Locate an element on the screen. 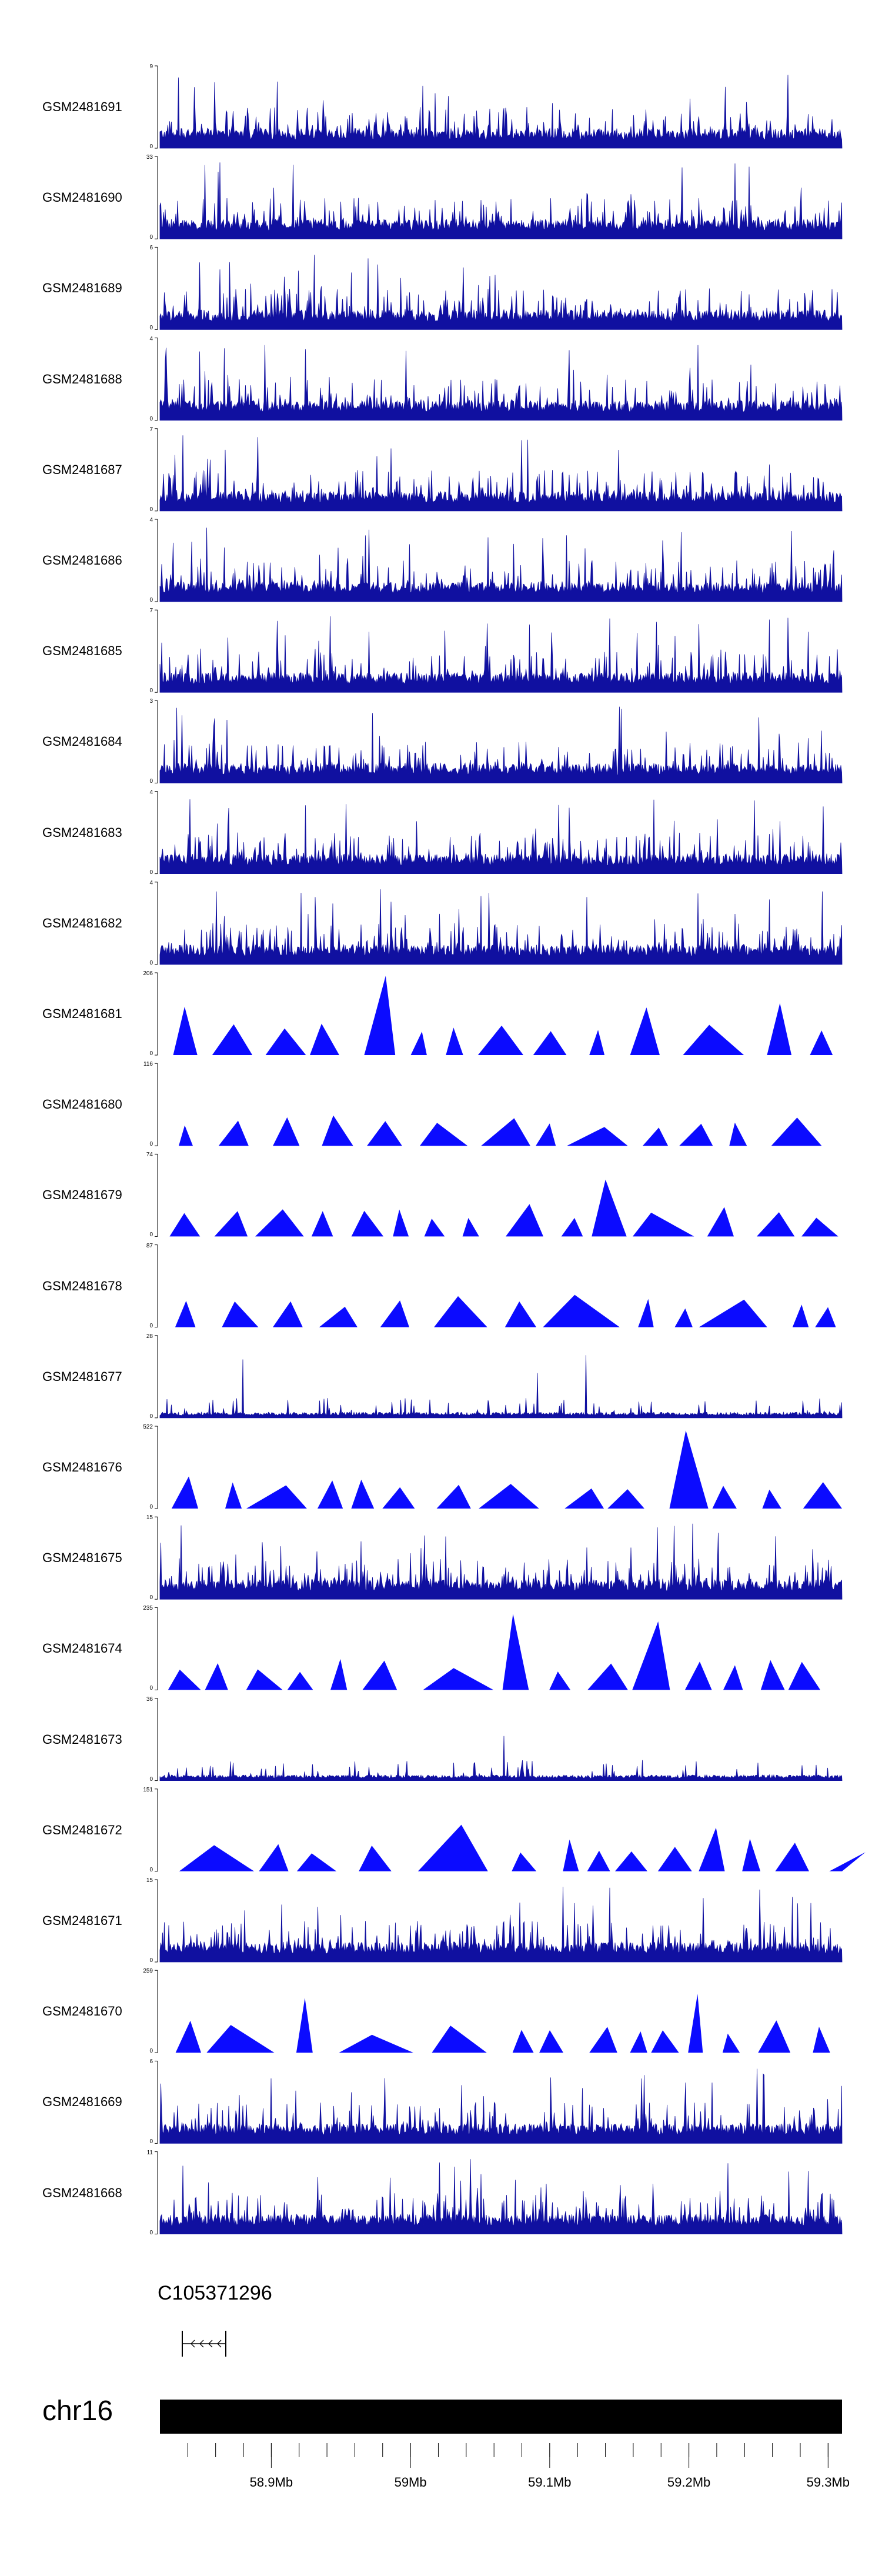  track-label: GSM2481689 is located at coordinates (82, 288).